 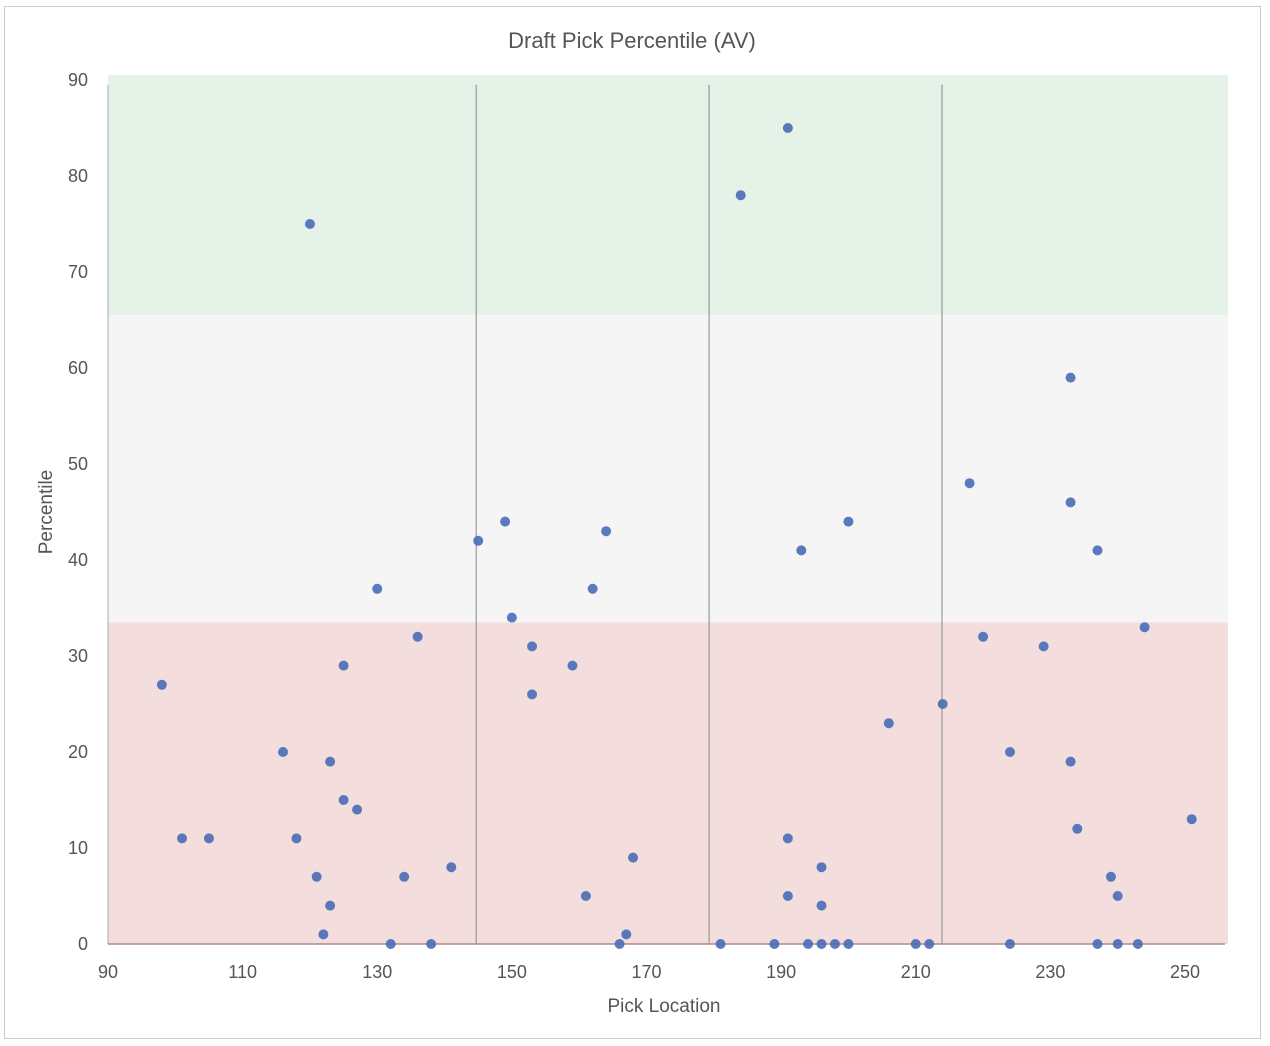 What do you see at coordinates (1185, 972) in the screenshot?
I see `x-tick-label: 250` at bounding box center [1185, 972].